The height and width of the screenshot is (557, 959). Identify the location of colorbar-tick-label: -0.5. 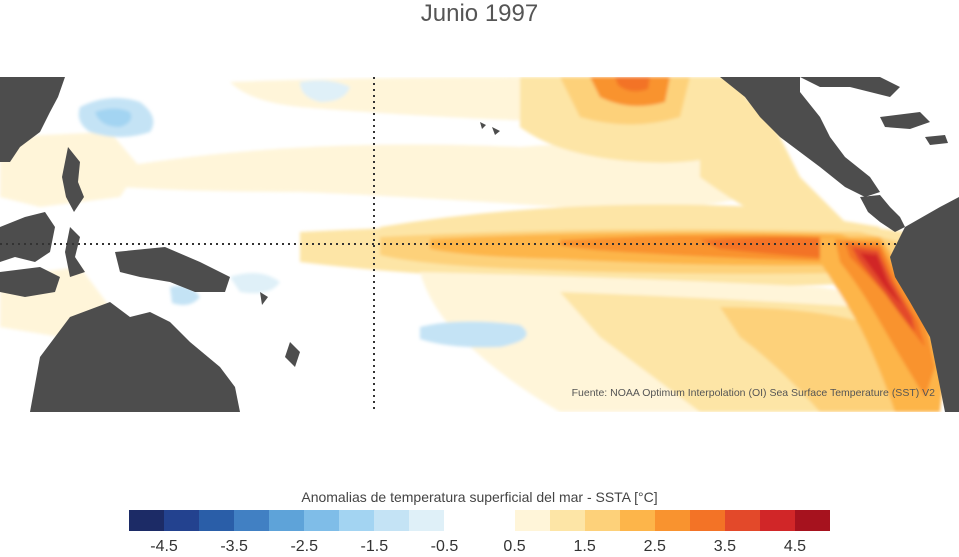
(444, 546).